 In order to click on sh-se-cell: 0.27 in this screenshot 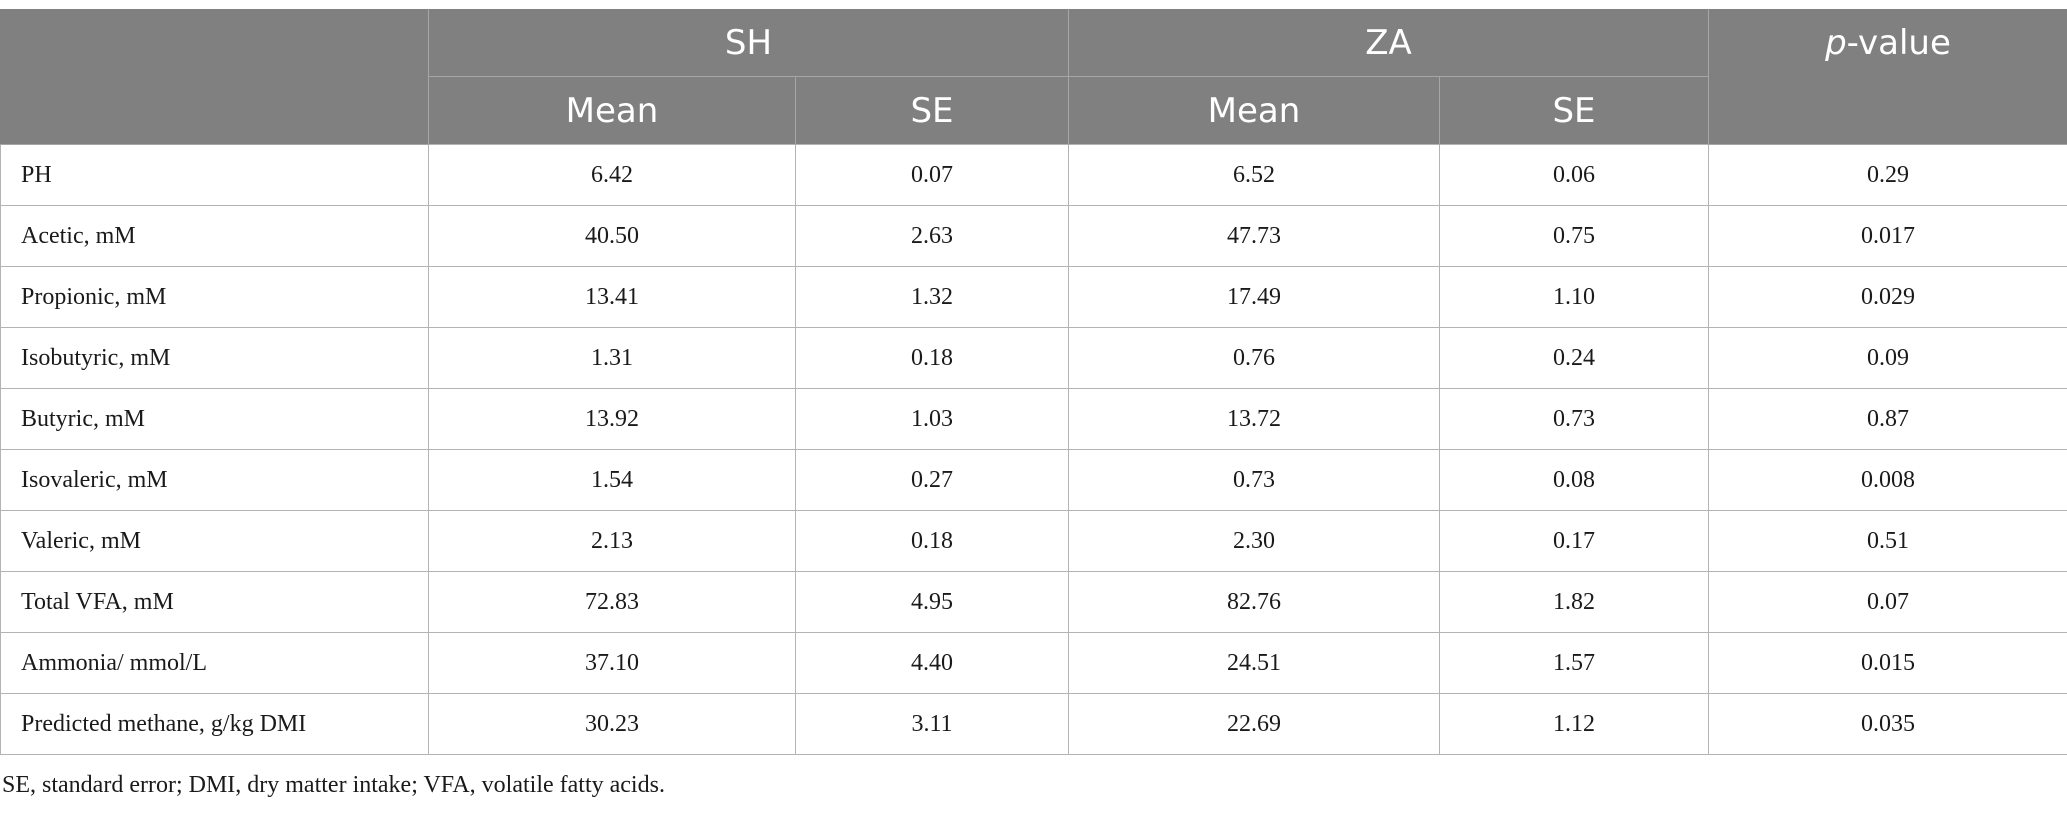, I will do `click(932, 480)`.